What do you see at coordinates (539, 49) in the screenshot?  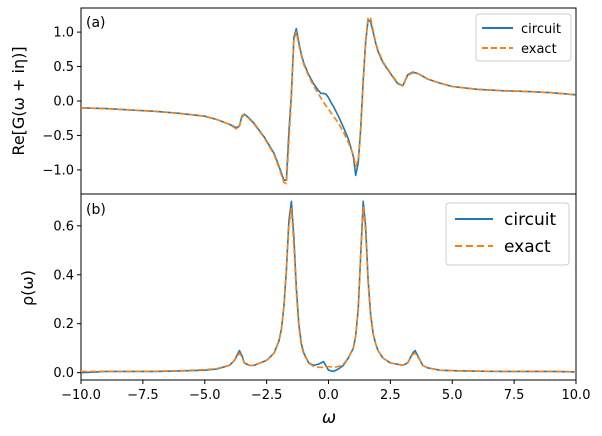 I see `legend-a-exact-label: exact` at bounding box center [539, 49].